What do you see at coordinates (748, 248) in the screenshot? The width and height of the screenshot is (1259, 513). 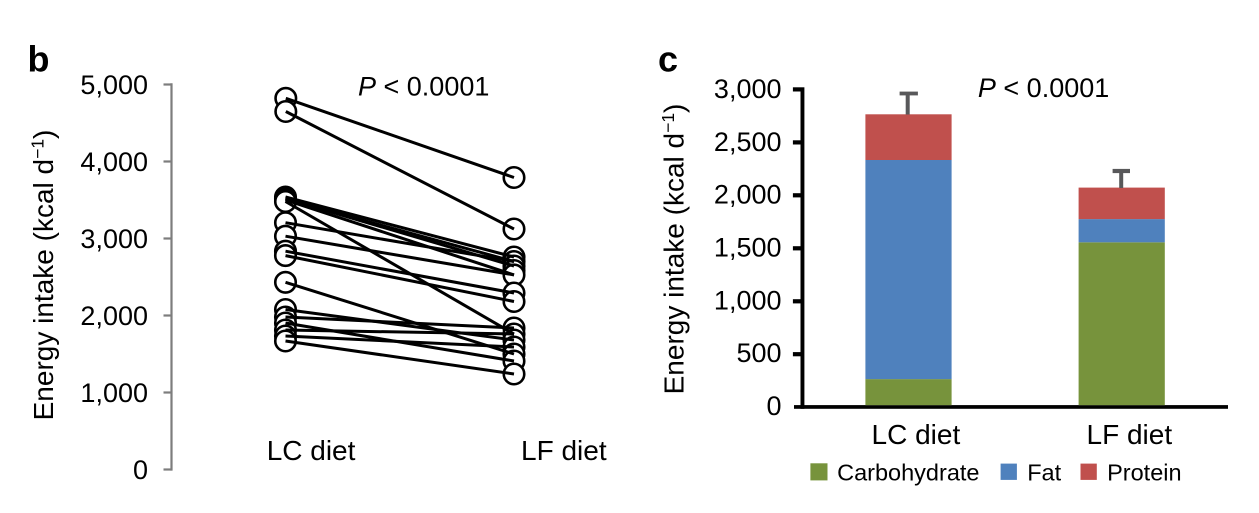 I see `svg-text: 1,500` at bounding box center [748, 248].